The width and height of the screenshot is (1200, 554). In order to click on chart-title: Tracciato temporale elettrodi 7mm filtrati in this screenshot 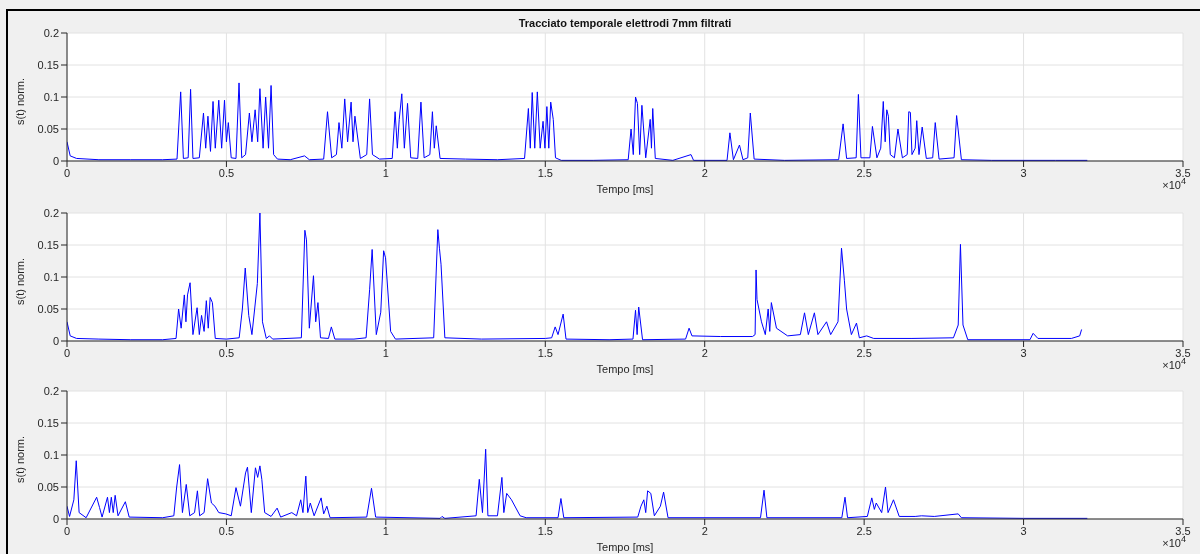, I will do `click(625, 23)`.